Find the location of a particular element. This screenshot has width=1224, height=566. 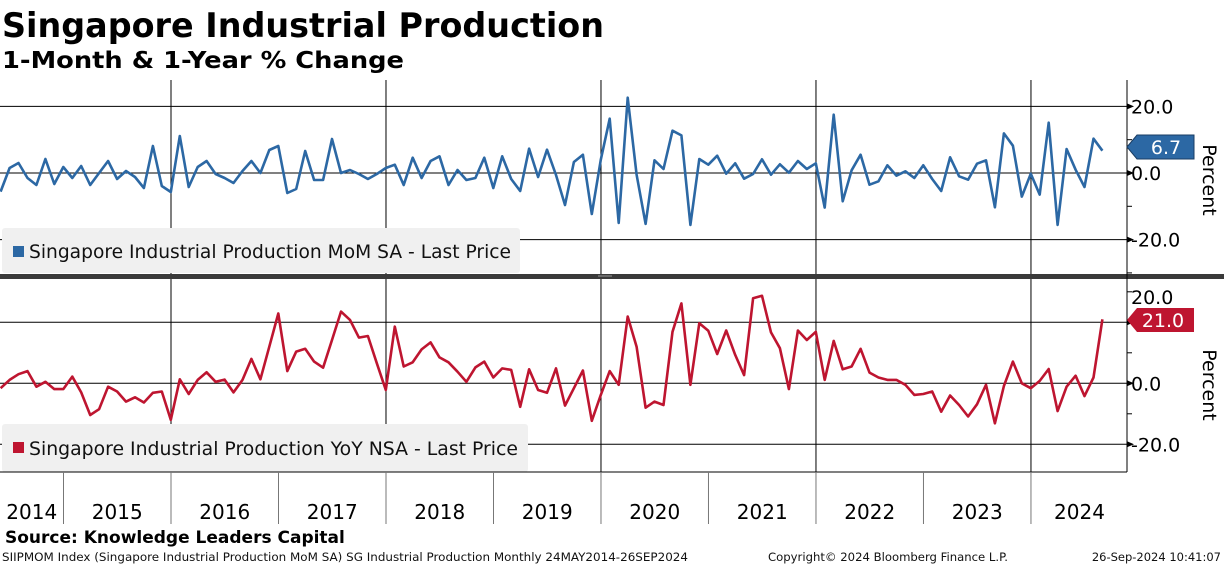

legend-swatch-mom is located at coordinates (18, 251).